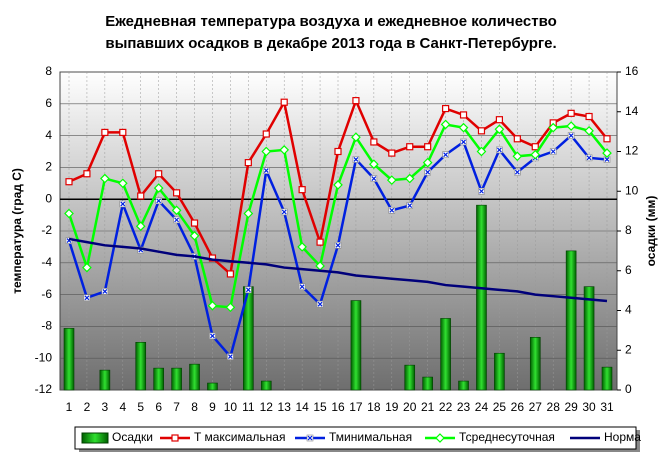 This screenshot has height=454, width=663. What do you see at coordinates (607, 407) in the screenshot?
I see `x-tick-label: 31` at bounding box center [607, 407].